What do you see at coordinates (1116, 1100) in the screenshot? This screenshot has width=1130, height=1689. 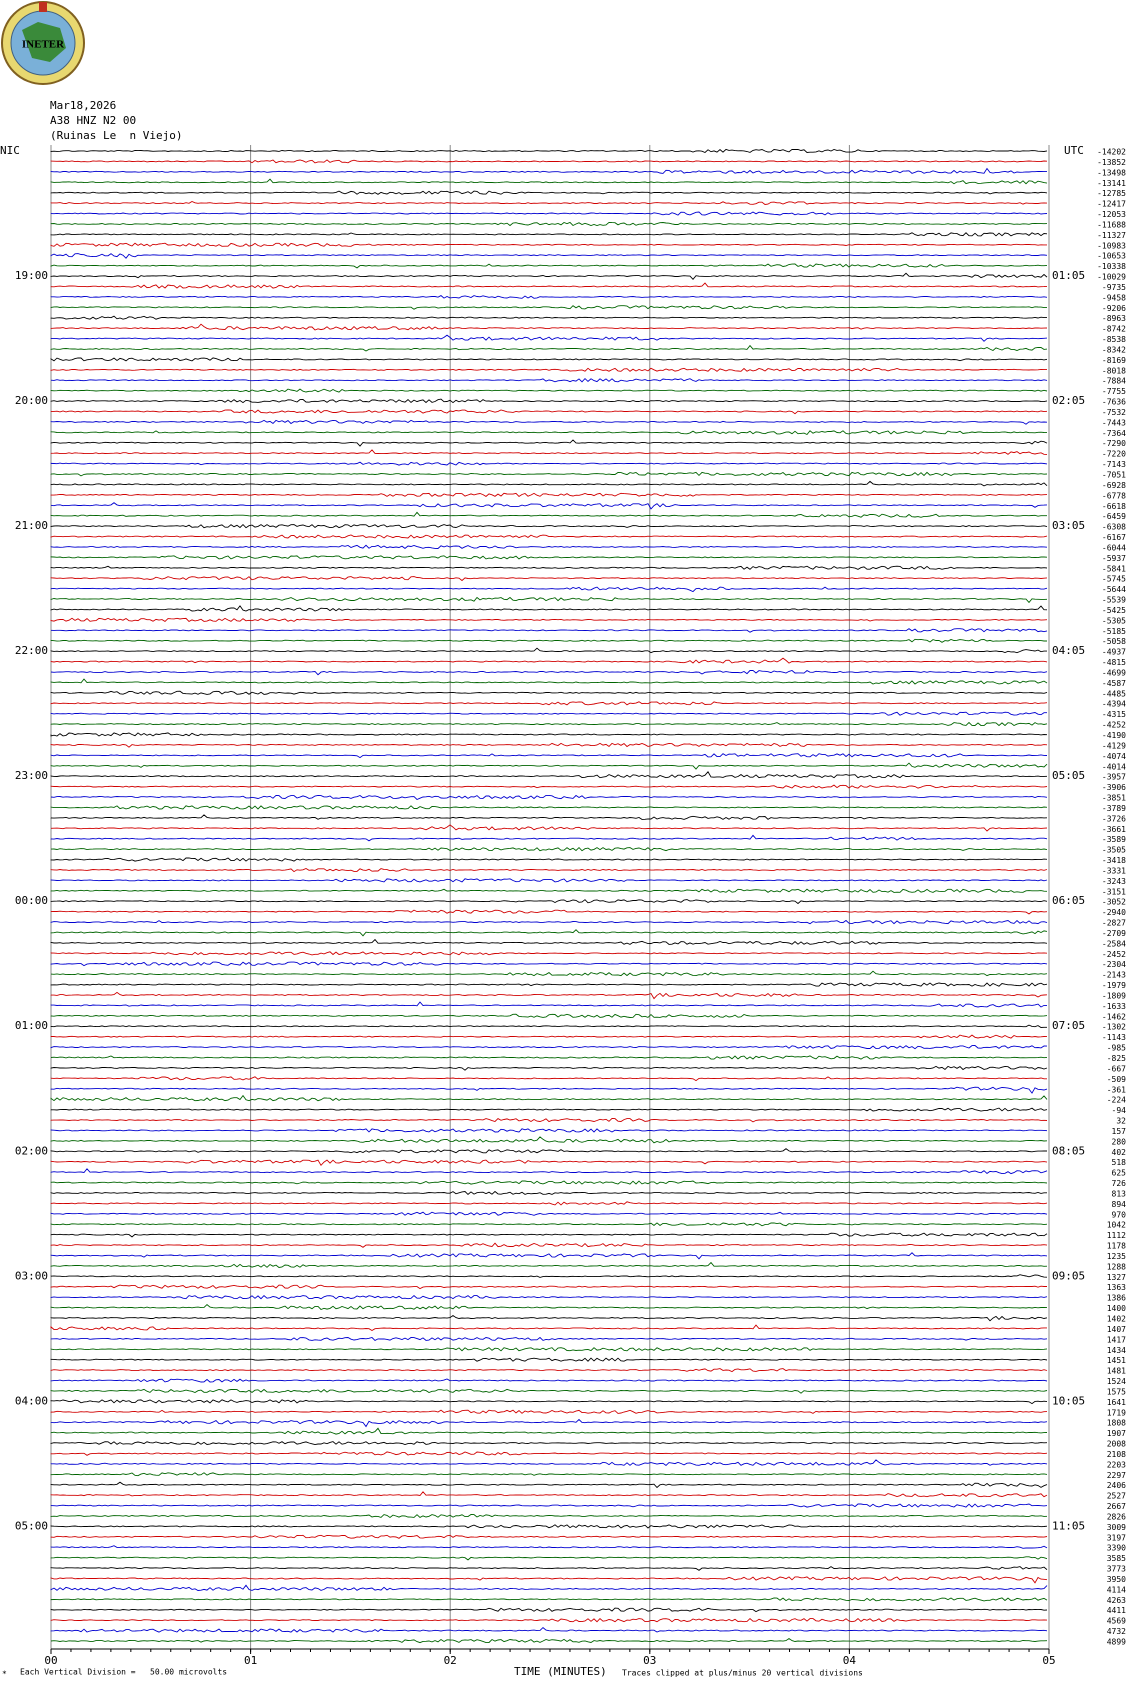 I see `trace-offset: -224` at bounding box center [1116, 1100].